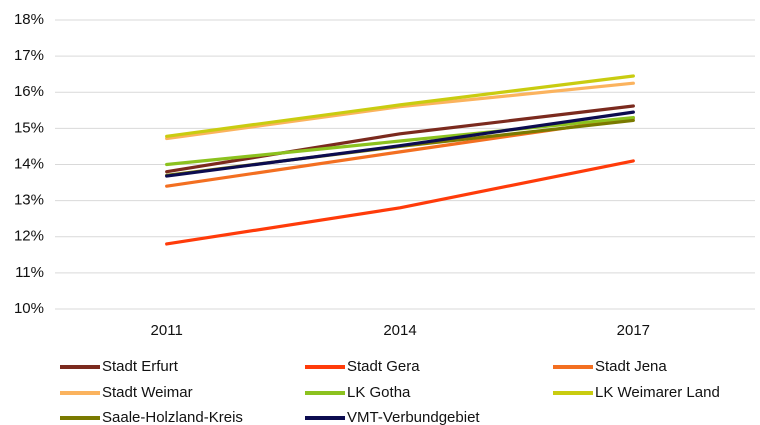 This screenshot has width=760, height=425. What do you see at coordinates (29, 272) in the screenshot?
I see `y-tick-label: 11%` at bounding box center [29, 272].